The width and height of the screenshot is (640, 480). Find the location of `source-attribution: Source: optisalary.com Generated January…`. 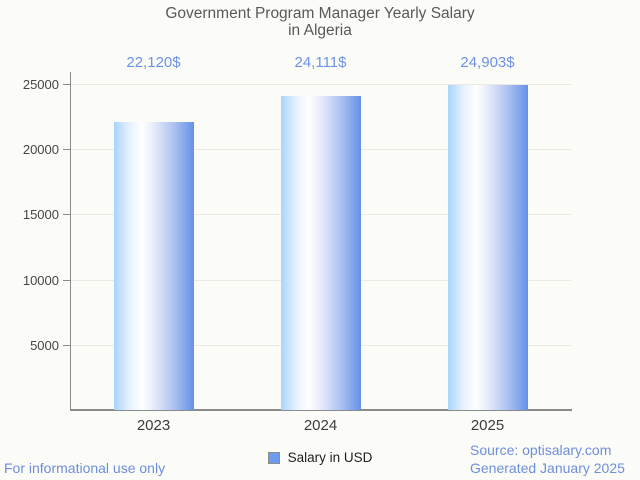

source-attribution: Source: optisalary.com Generated January… is located at coordinates (547, 459).